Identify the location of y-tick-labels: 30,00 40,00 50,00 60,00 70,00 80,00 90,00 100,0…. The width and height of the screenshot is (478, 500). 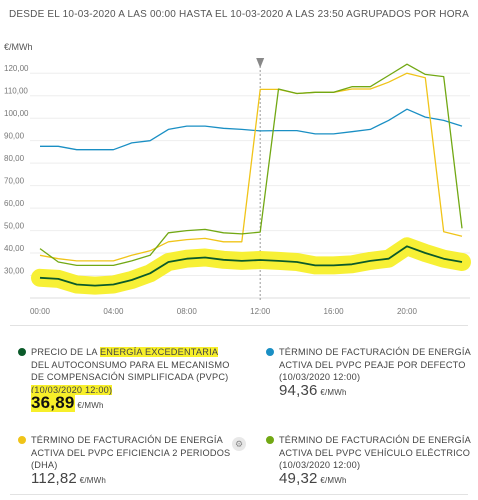
(16, 169).